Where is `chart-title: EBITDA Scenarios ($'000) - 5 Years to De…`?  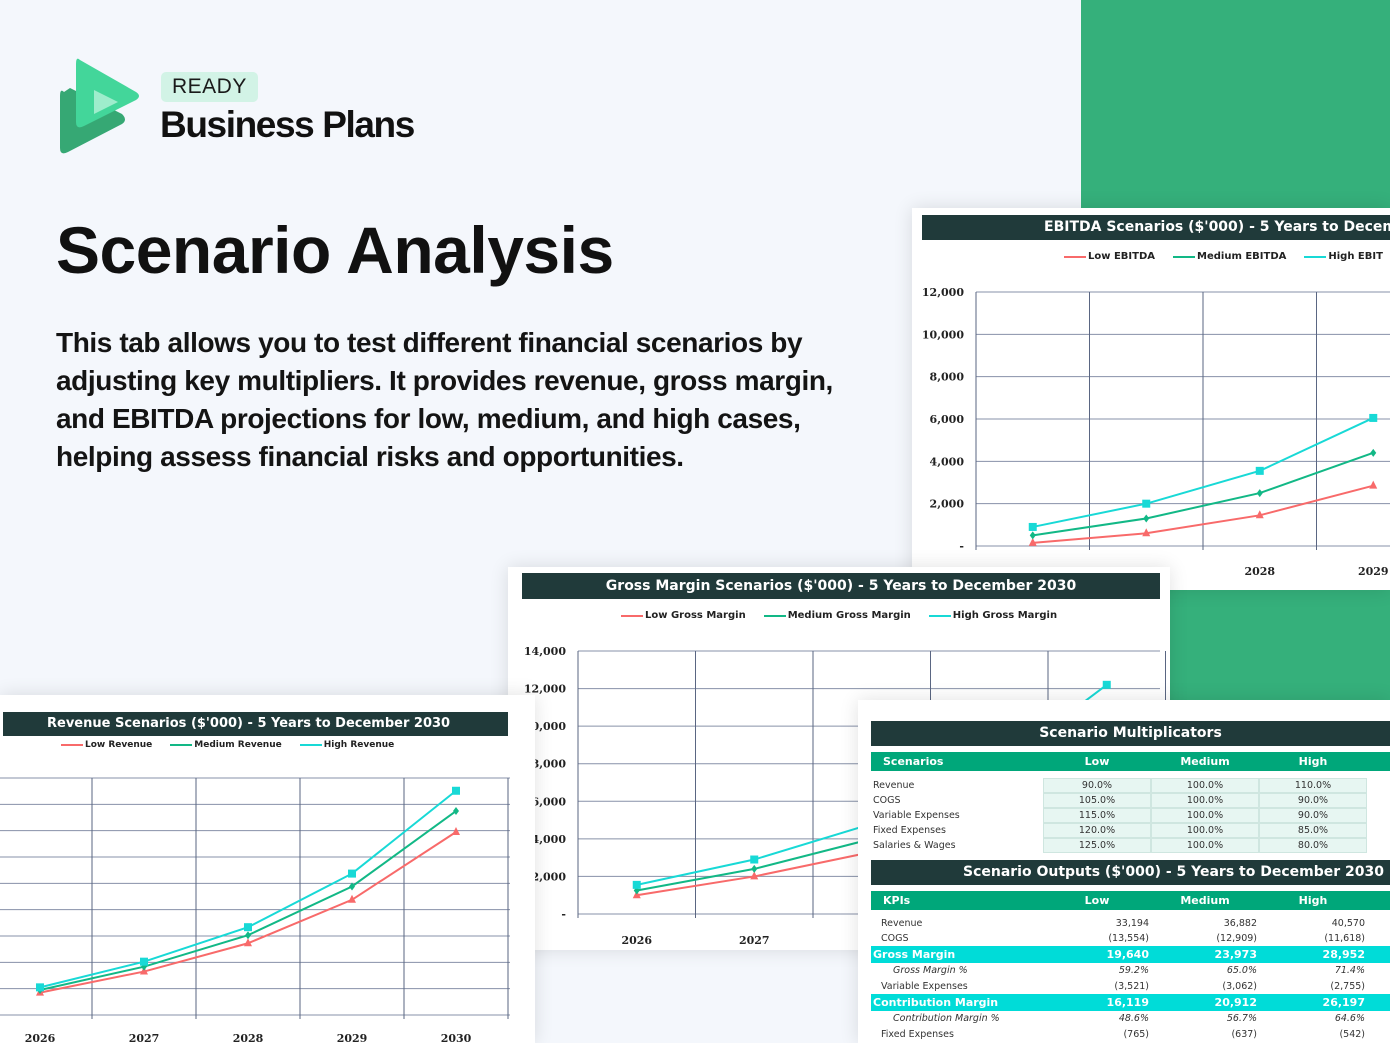 chart-title: EBITDA Scenarios ($'000) - 5 Years to De… is located at coordinates (1156, 227).